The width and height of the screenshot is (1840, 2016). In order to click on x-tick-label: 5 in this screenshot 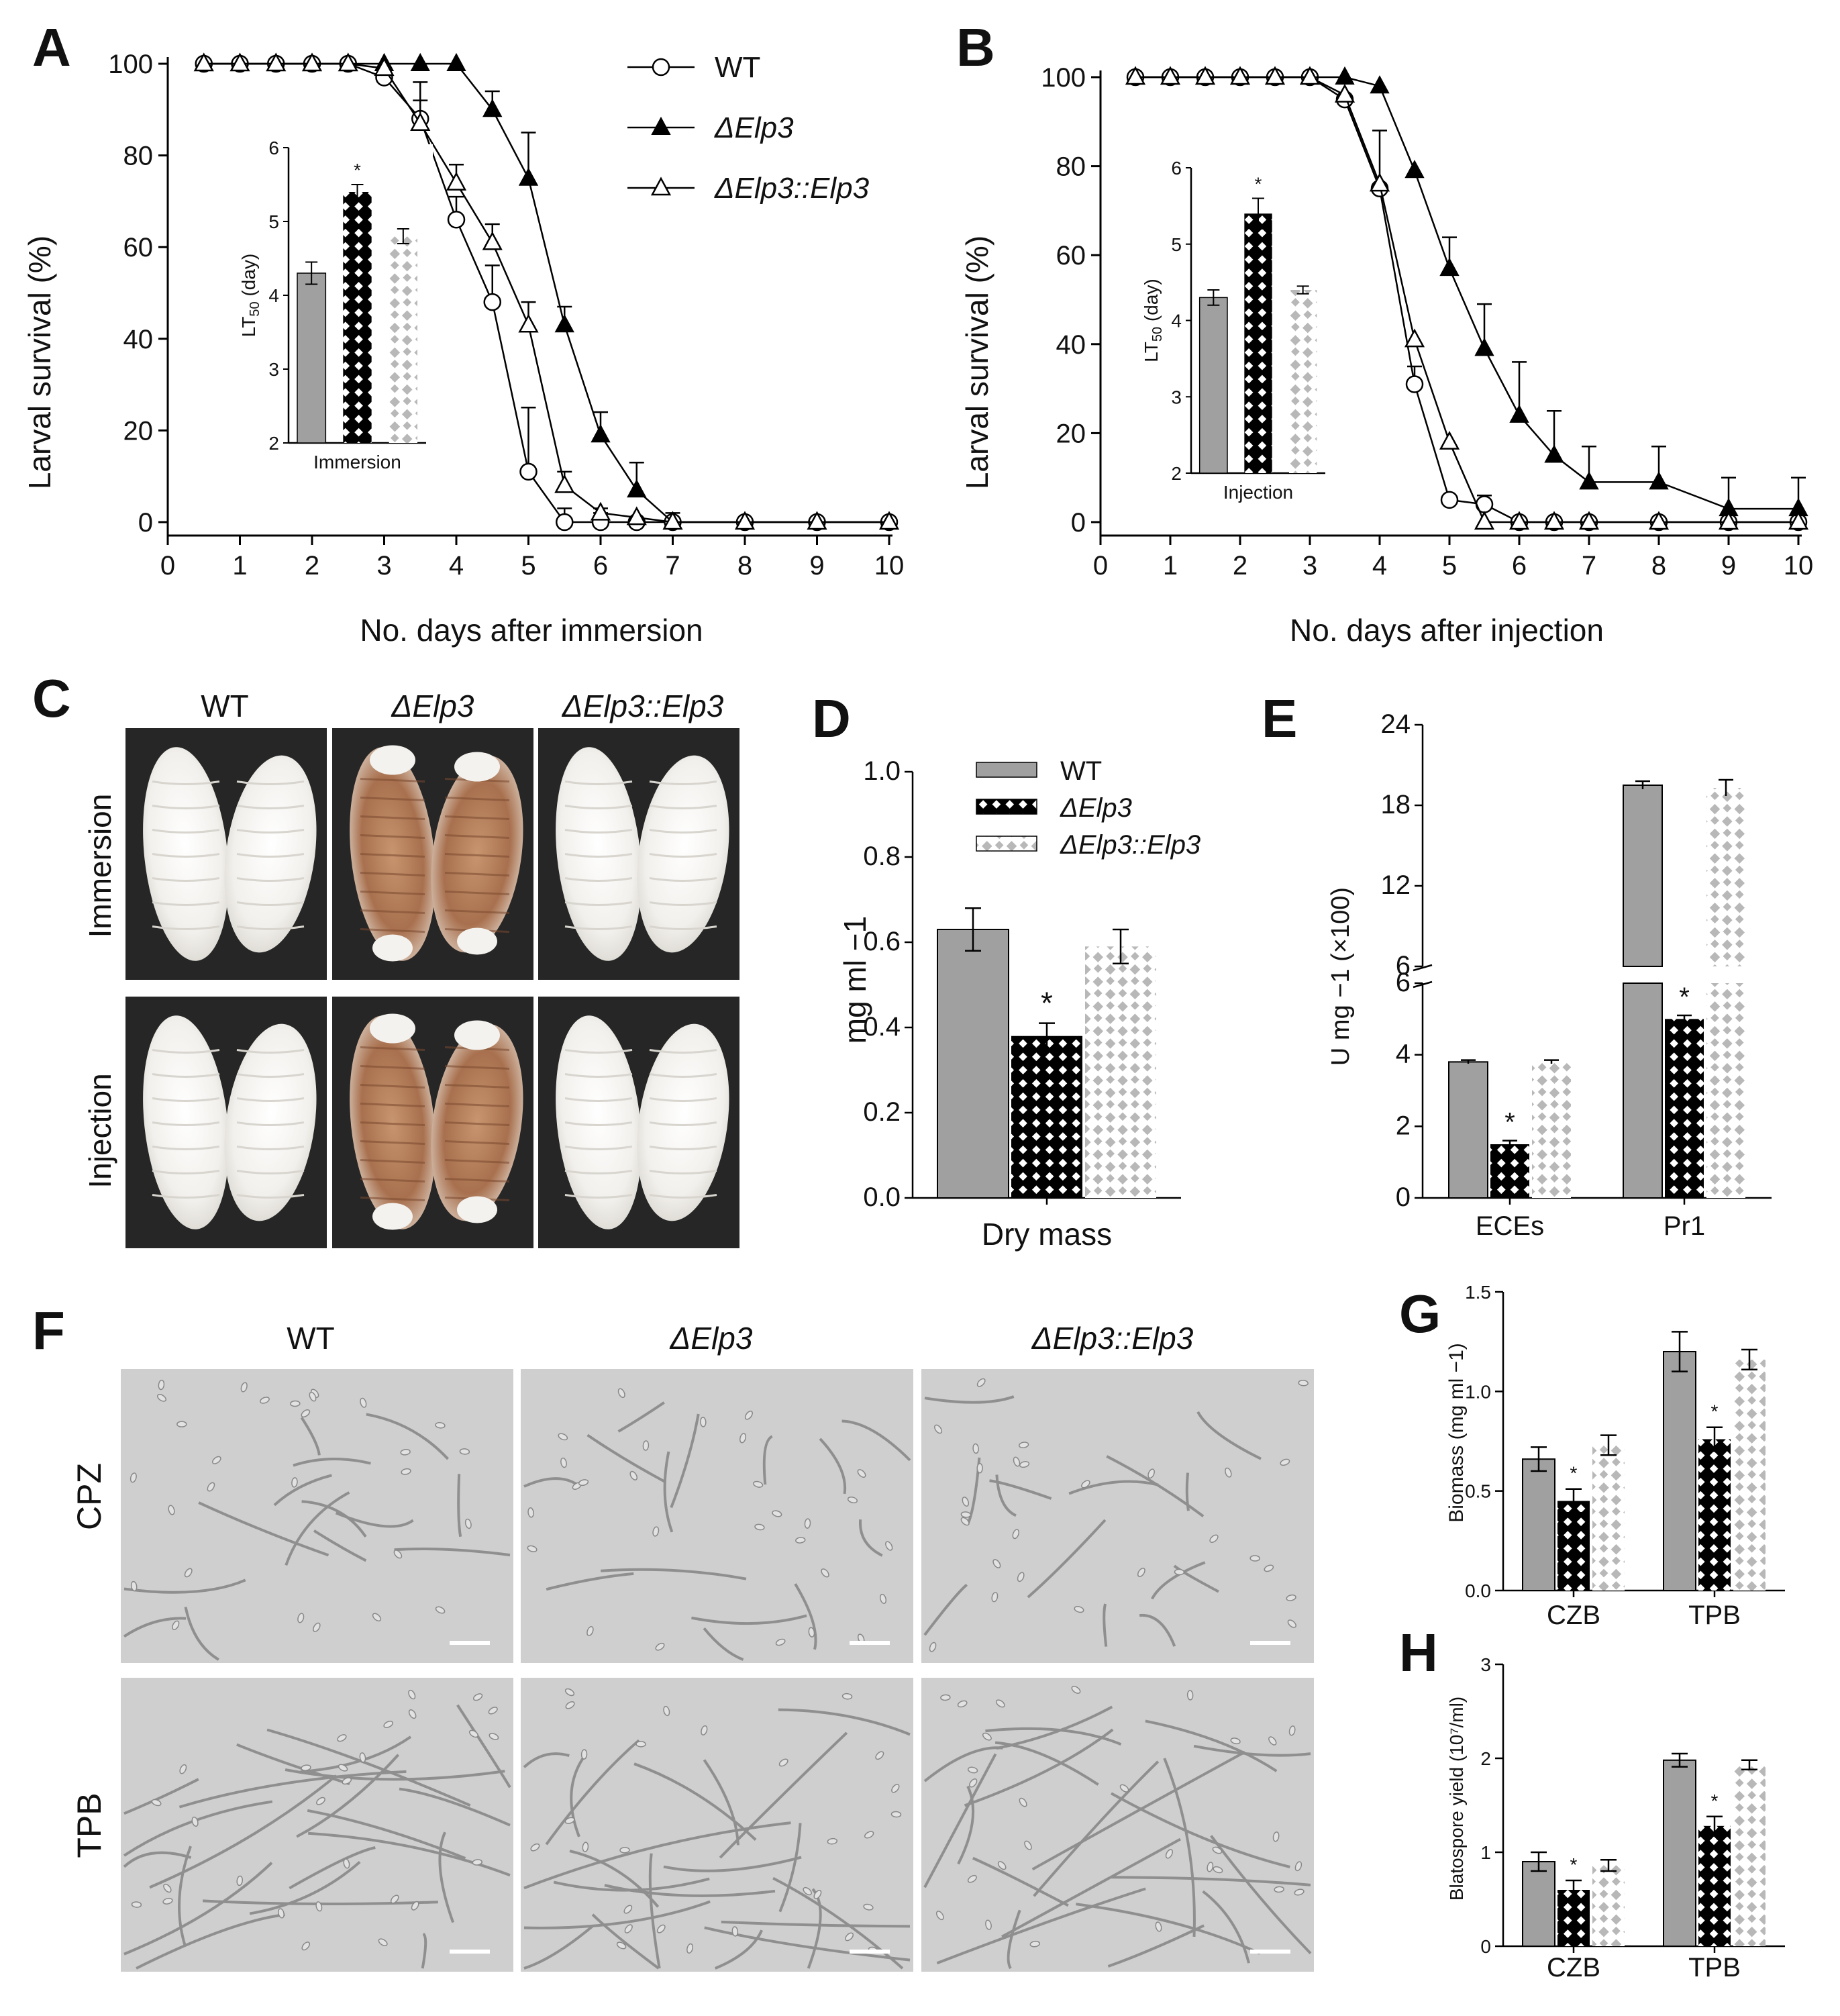, I will do `click(528, 566)`.